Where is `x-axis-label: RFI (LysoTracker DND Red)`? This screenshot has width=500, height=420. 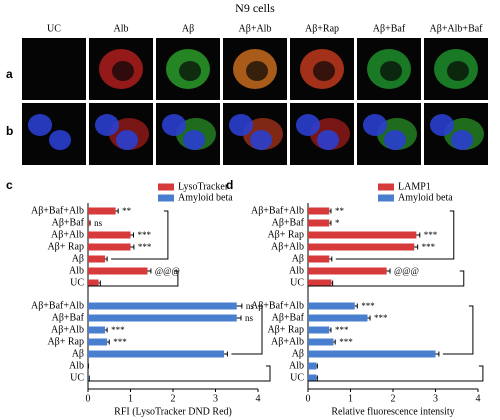 x-axis-label: RFI (LysoTracker DND Red) is located at coordinates (173, 411).